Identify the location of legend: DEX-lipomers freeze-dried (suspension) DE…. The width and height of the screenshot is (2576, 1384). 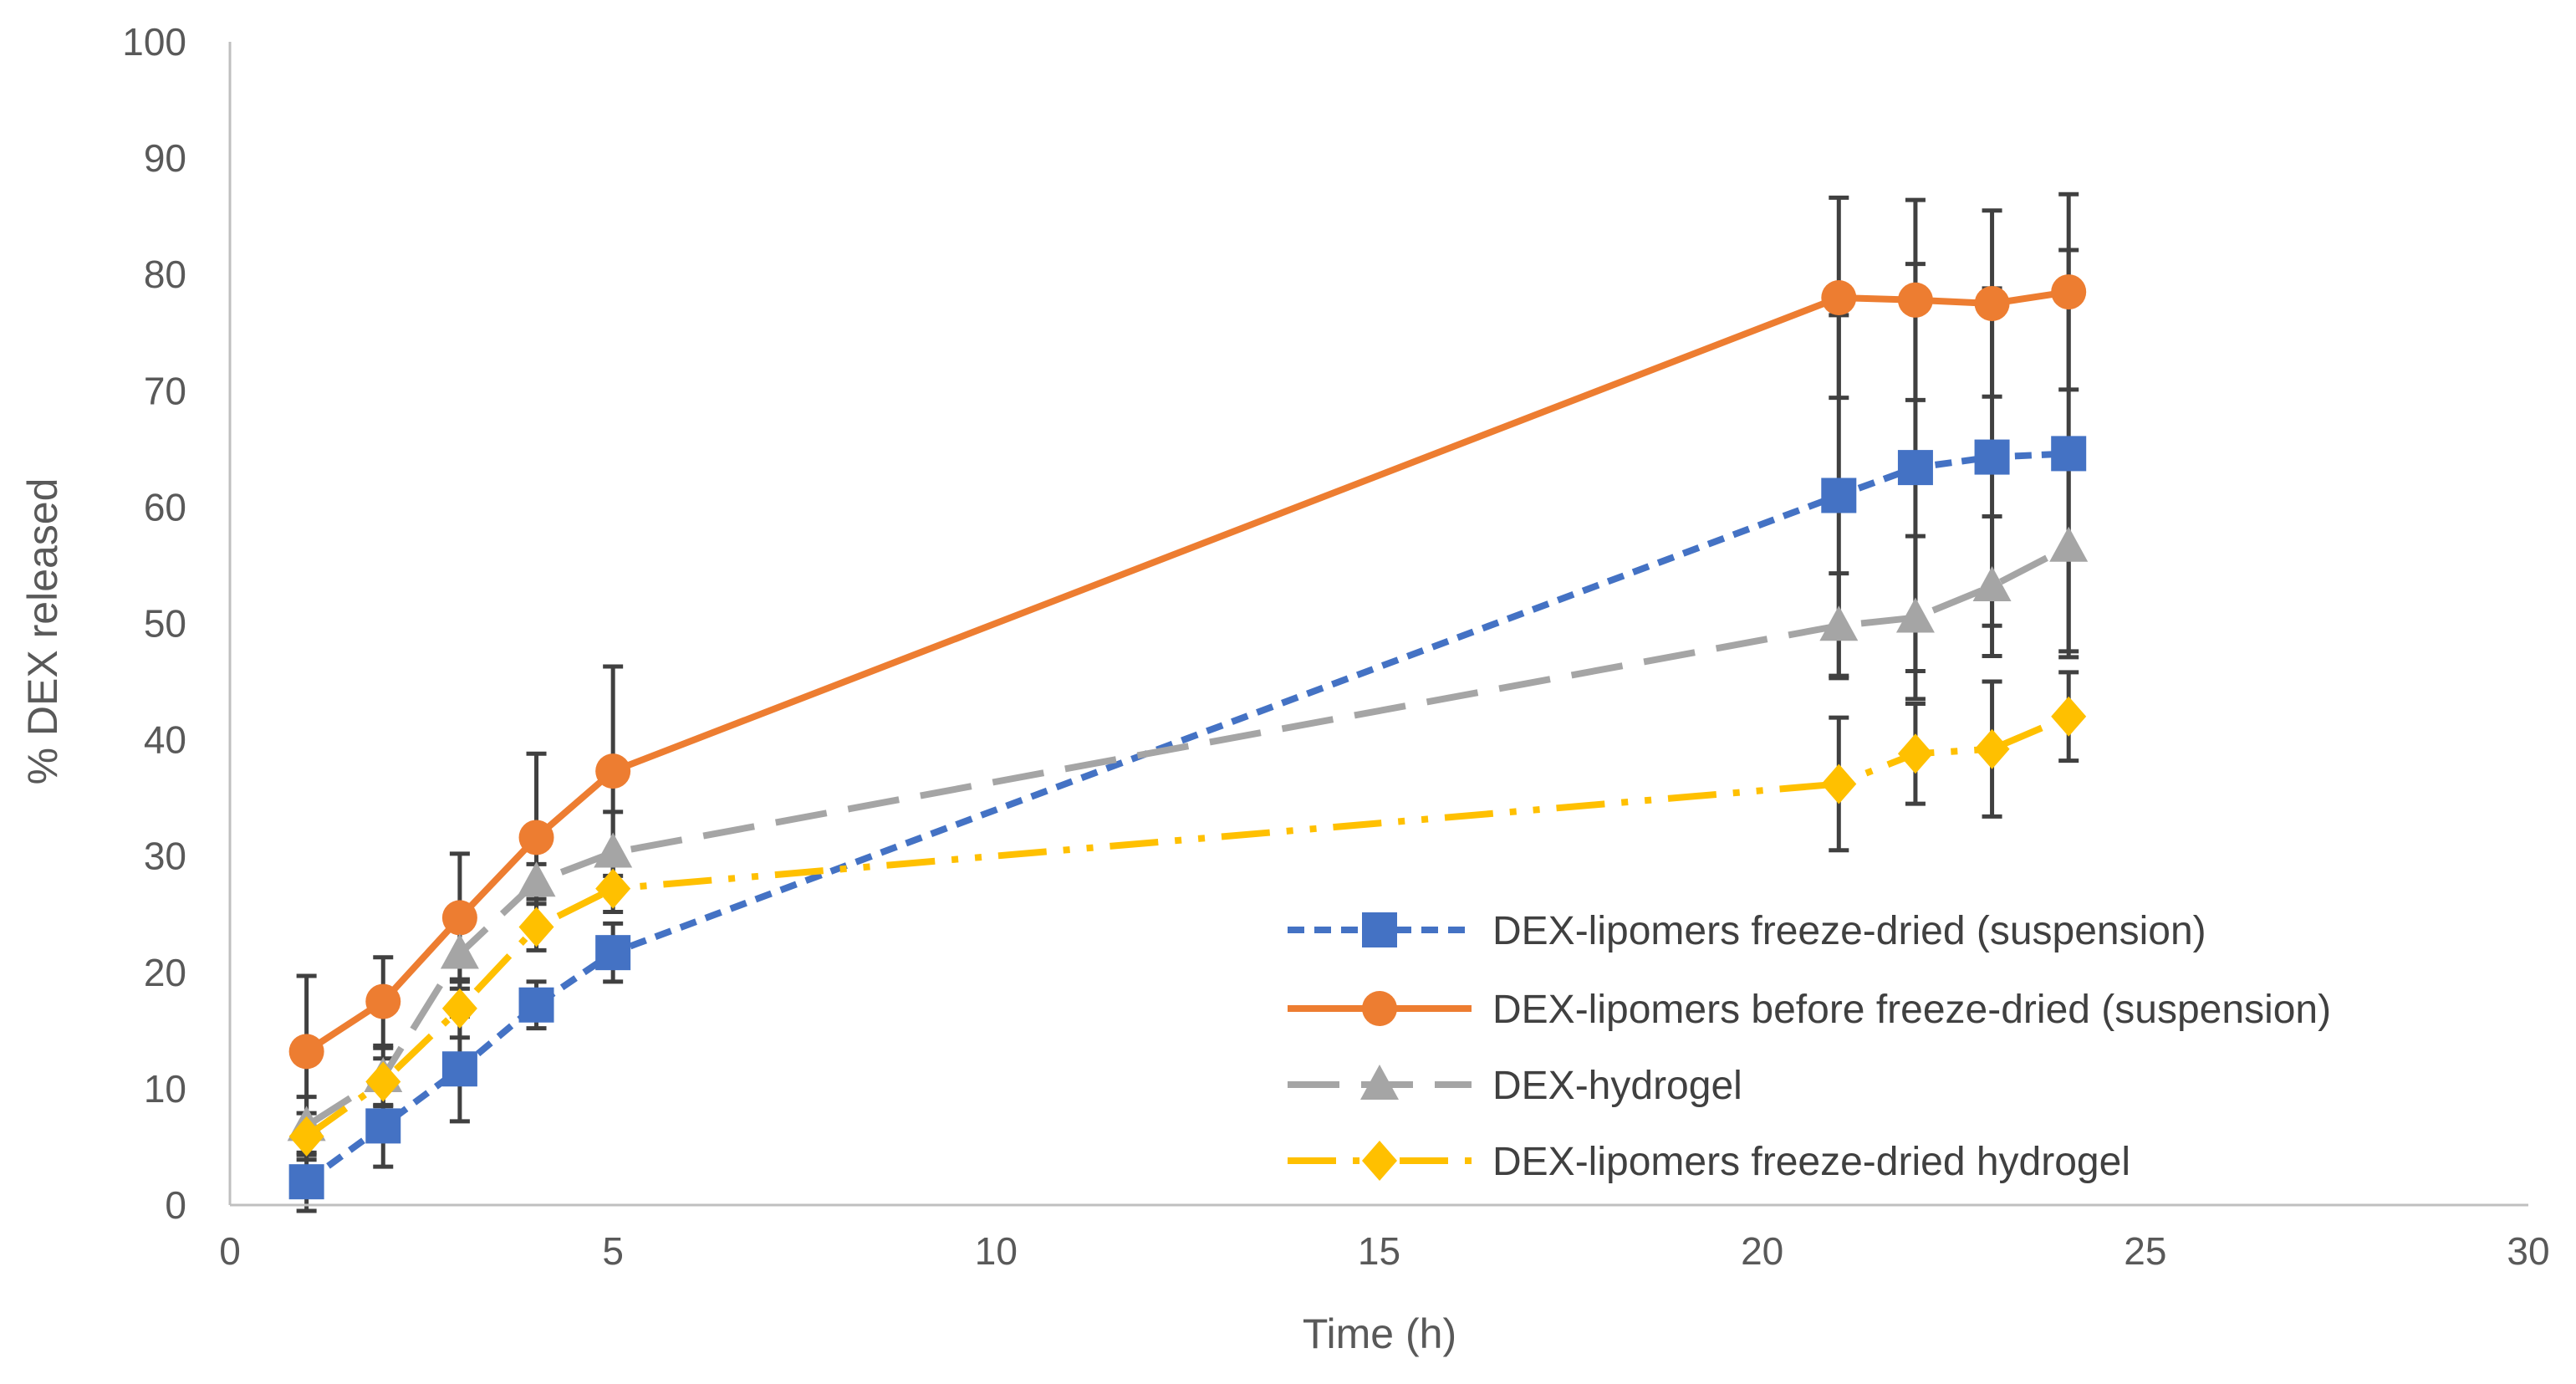
(1810, 1046).